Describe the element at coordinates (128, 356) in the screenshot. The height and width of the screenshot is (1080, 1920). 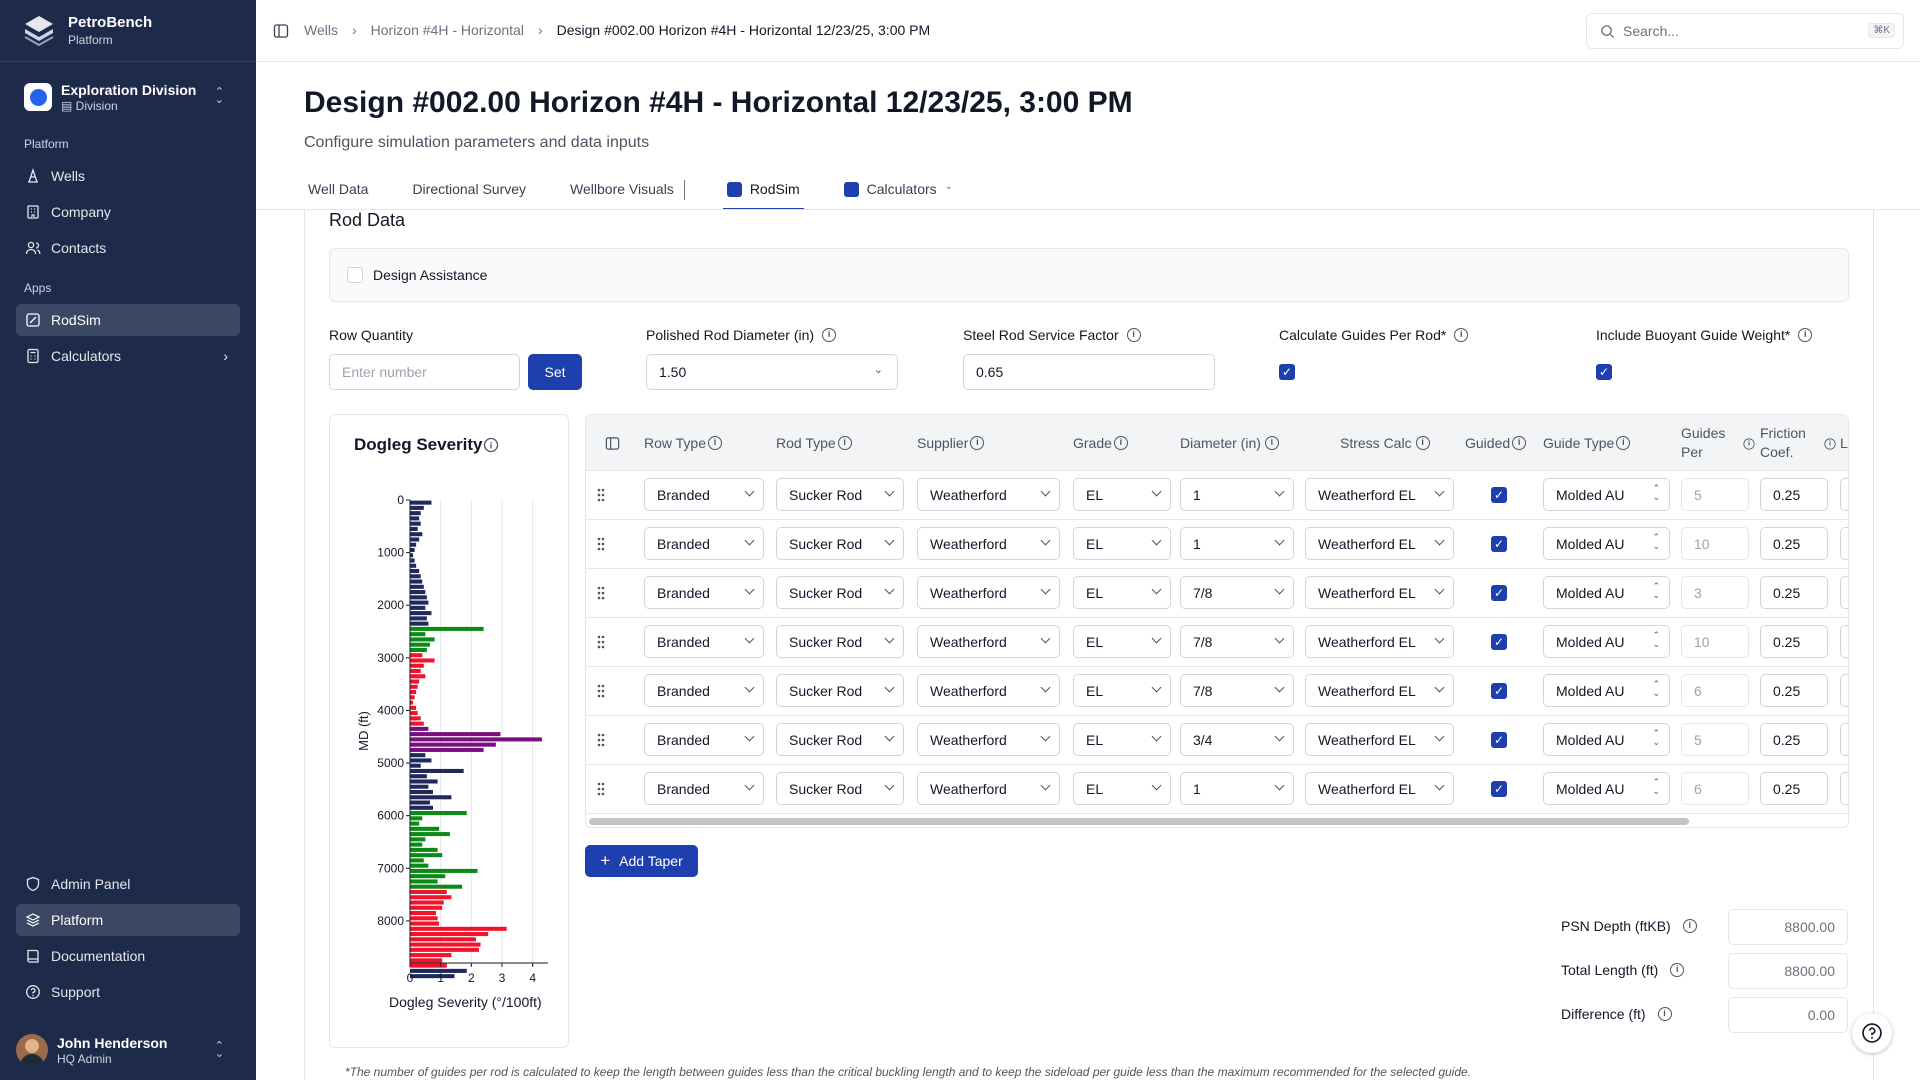
I see `sidebar-item-calculators: Calculators ›` at that location.